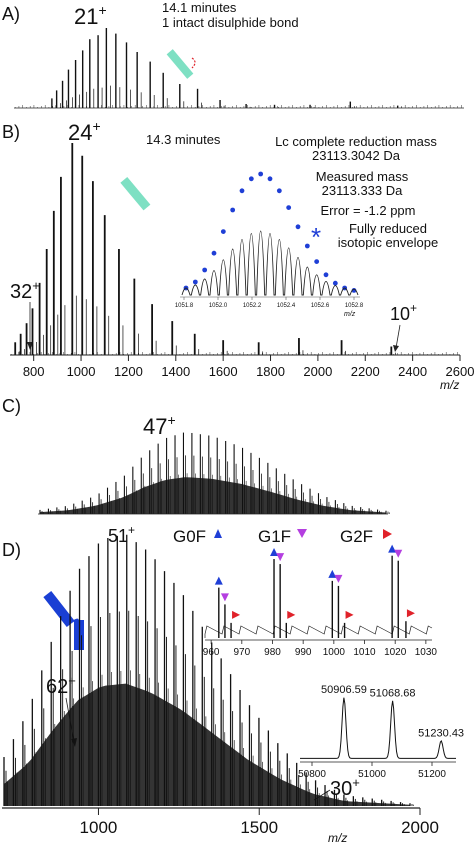 The image size is (474, 848). What do you see at coordinates (189, 536) in the screenshot?
I see `legend-g0f-label: G0F` at bounding box center [189, 536].